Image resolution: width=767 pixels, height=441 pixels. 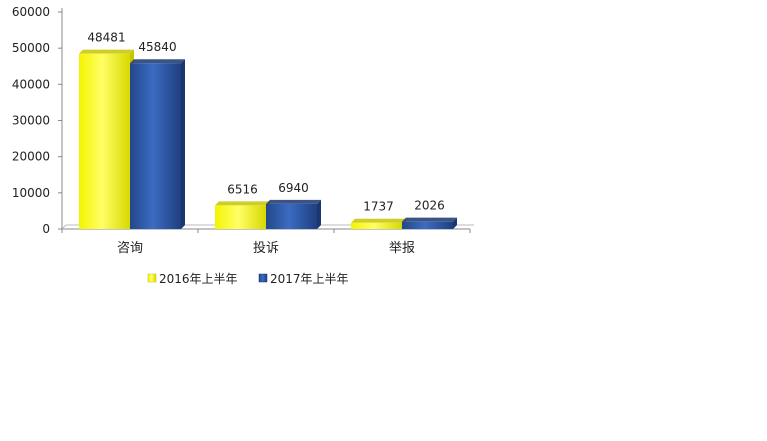 What do you see at coordinates (31, 12) in the screenshot?
I see `y-tick-label: 60000` at bounding box center [31, 12].